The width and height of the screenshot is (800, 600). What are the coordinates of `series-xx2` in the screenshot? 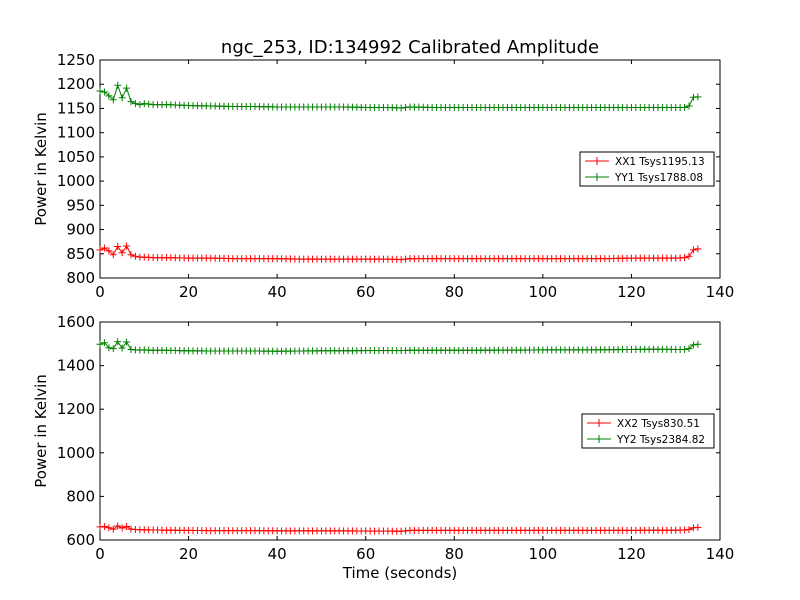 It's located at (399, 528).